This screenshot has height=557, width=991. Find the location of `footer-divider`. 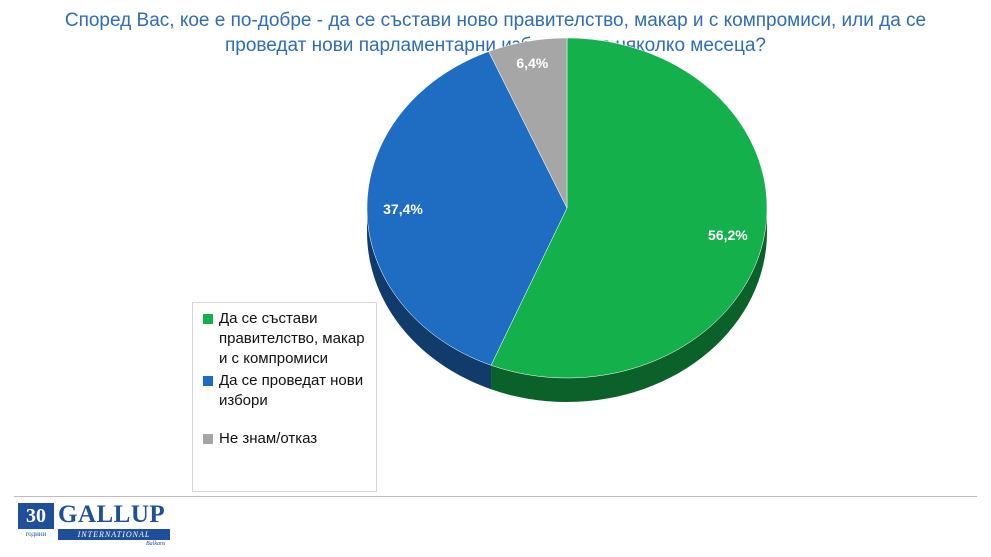

footer-divider is located at coordinates (495, 496).